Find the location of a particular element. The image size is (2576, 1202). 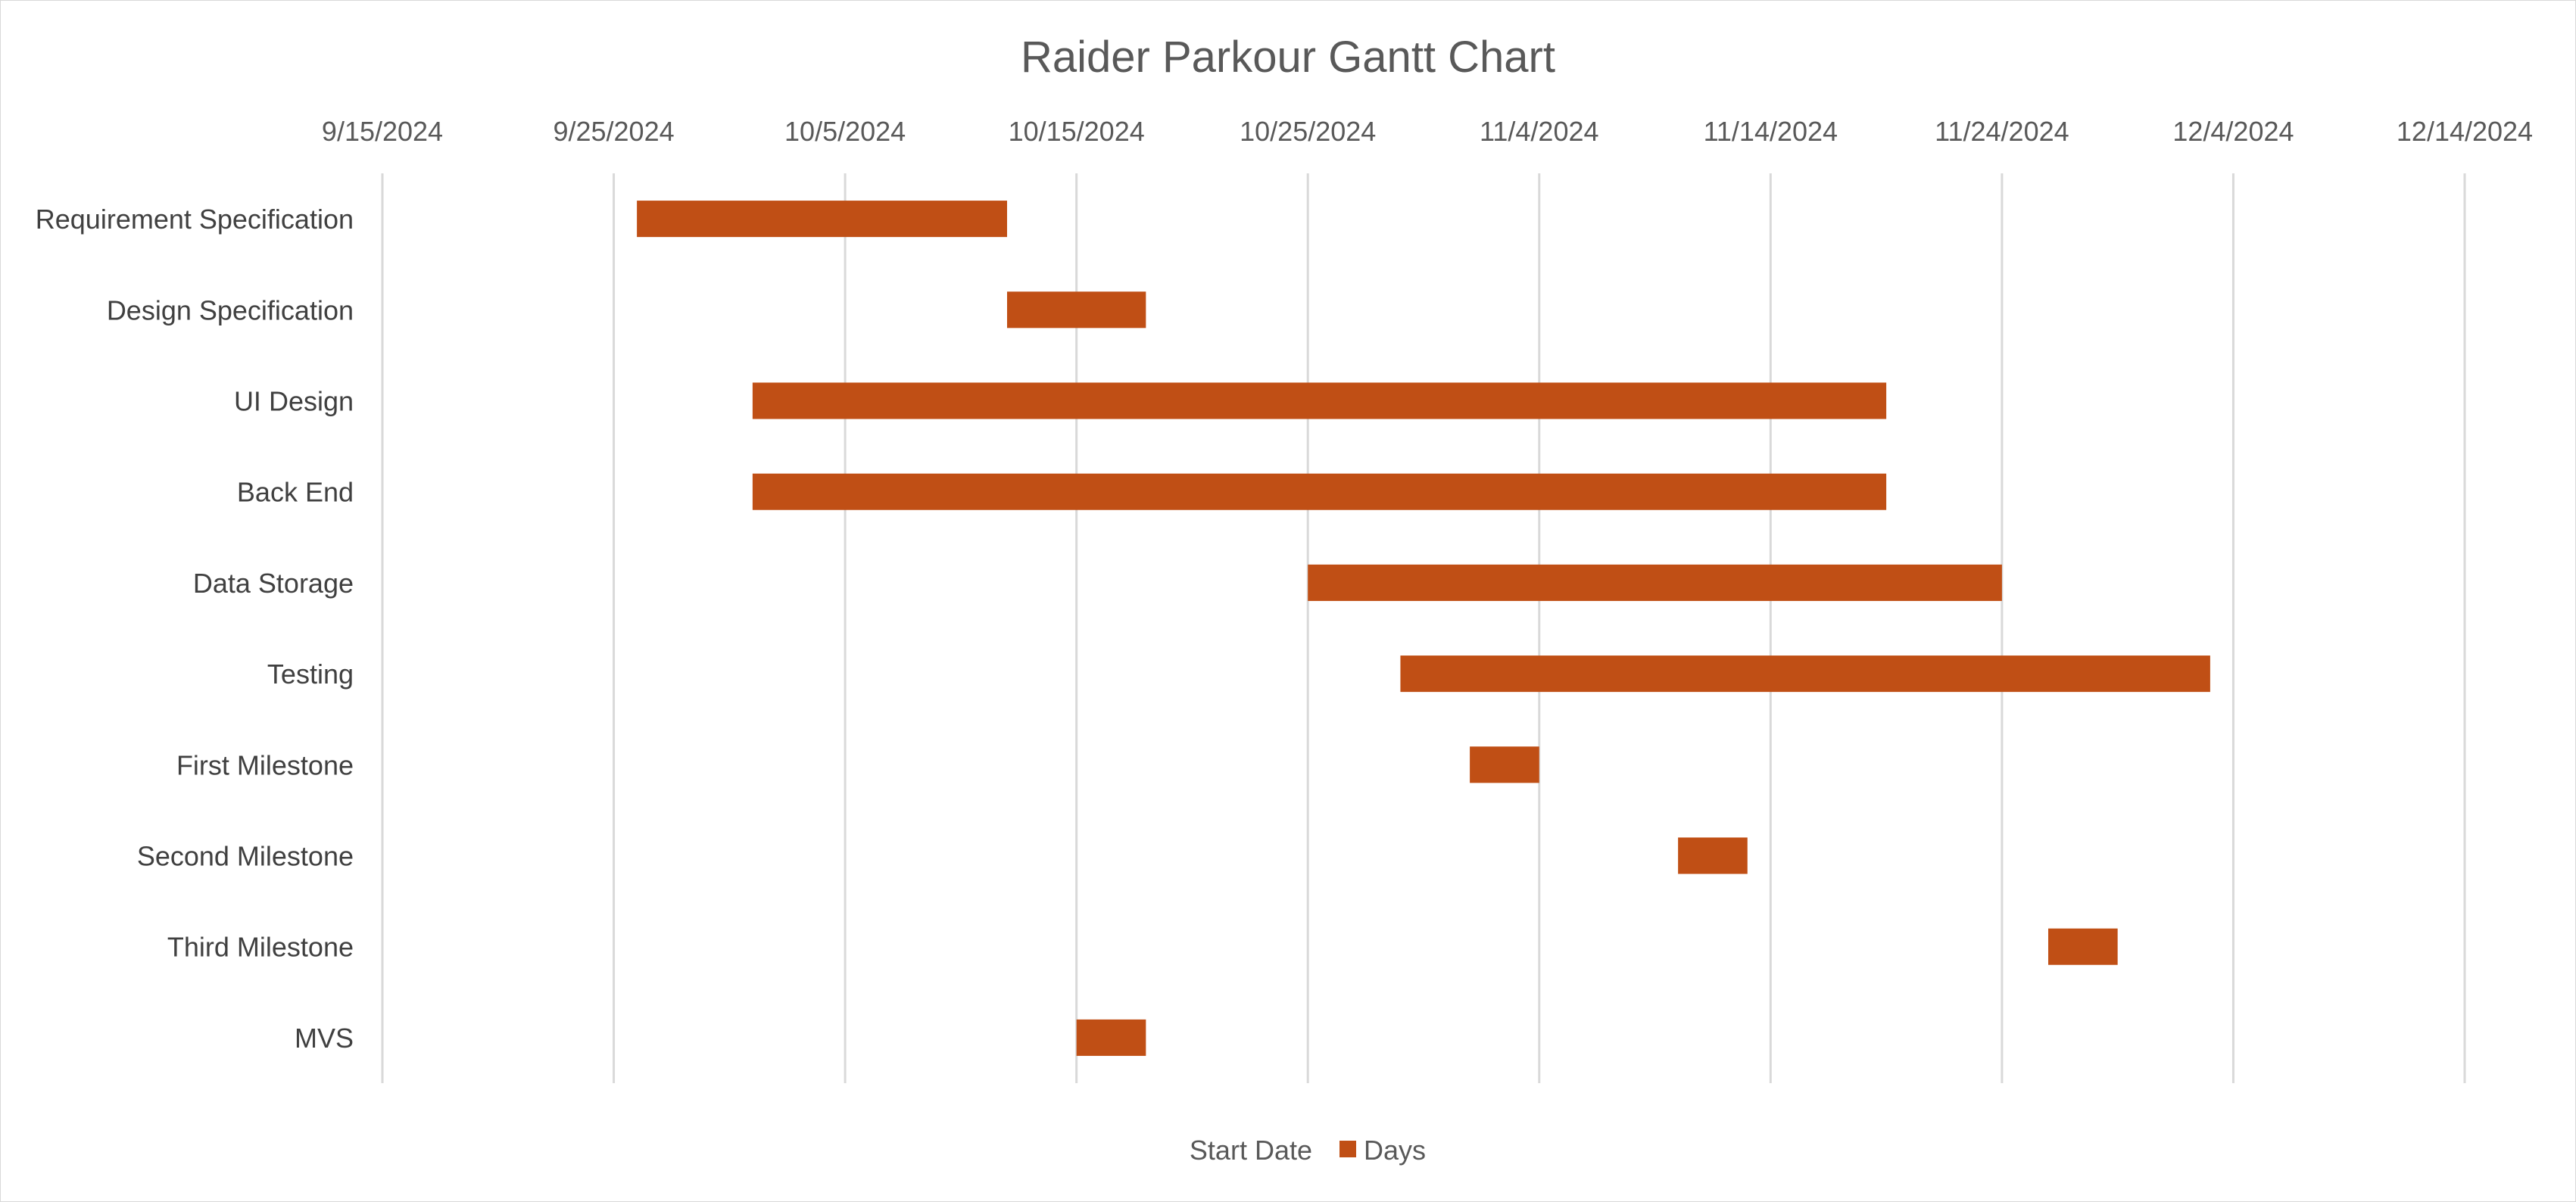

x-tick-label: 10/5/2024 is located at coordinates (845, 131).